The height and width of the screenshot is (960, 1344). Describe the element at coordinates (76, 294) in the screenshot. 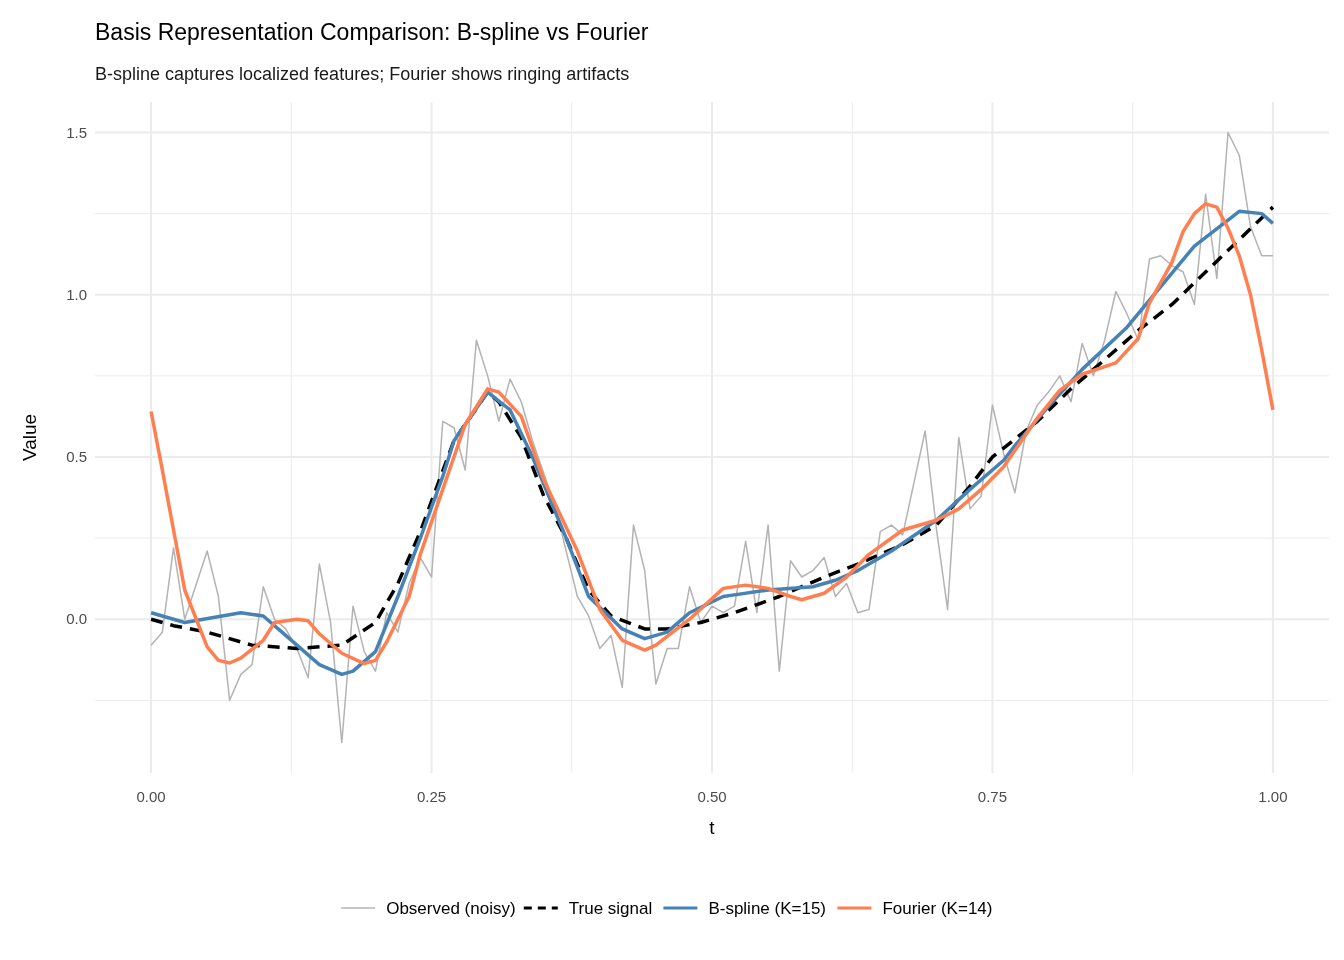

I see `y-tick-label: 1.0` at that location.